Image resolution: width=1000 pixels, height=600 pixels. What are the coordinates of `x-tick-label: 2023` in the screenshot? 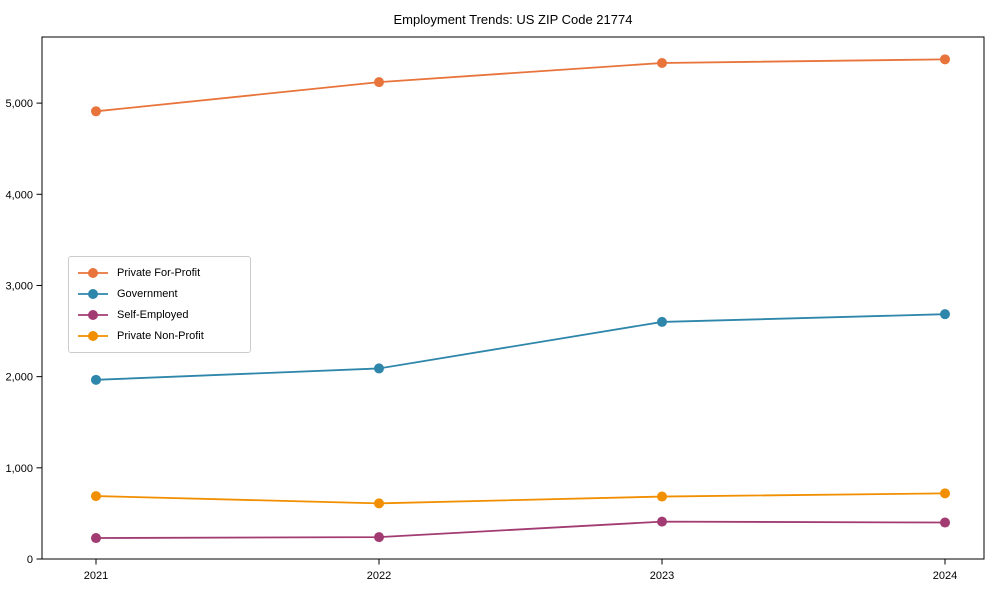 It's located at (662, 576).